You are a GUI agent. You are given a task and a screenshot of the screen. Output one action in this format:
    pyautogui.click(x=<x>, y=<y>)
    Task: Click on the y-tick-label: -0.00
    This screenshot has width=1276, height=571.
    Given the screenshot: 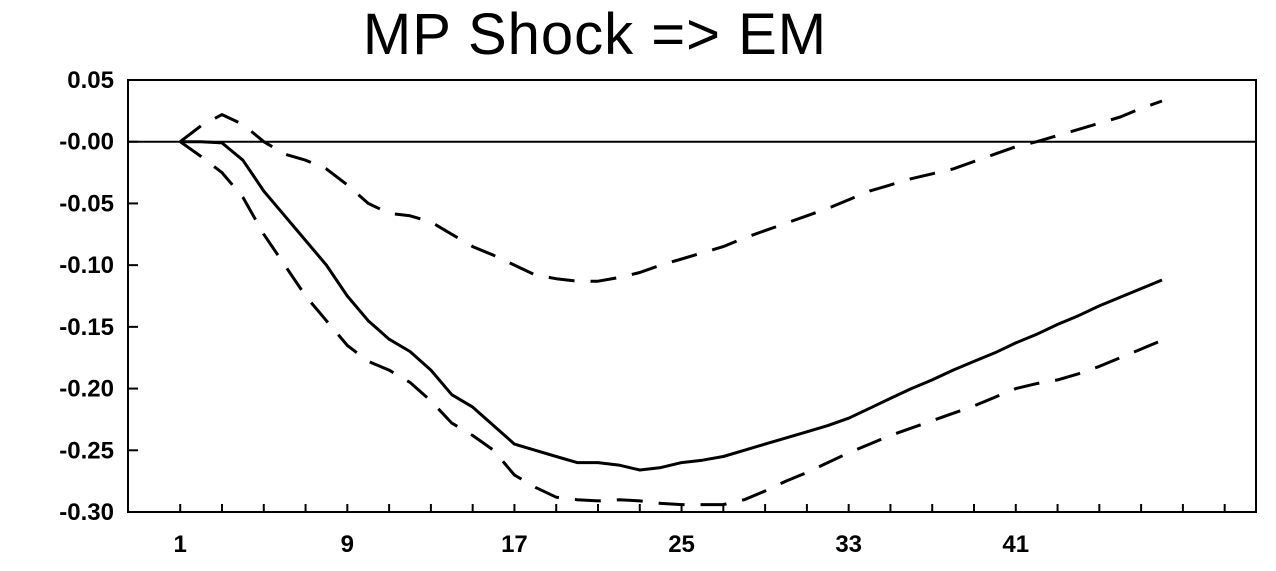 What is the action you would take?
    pyautogui.click(x=86, y=142)
    